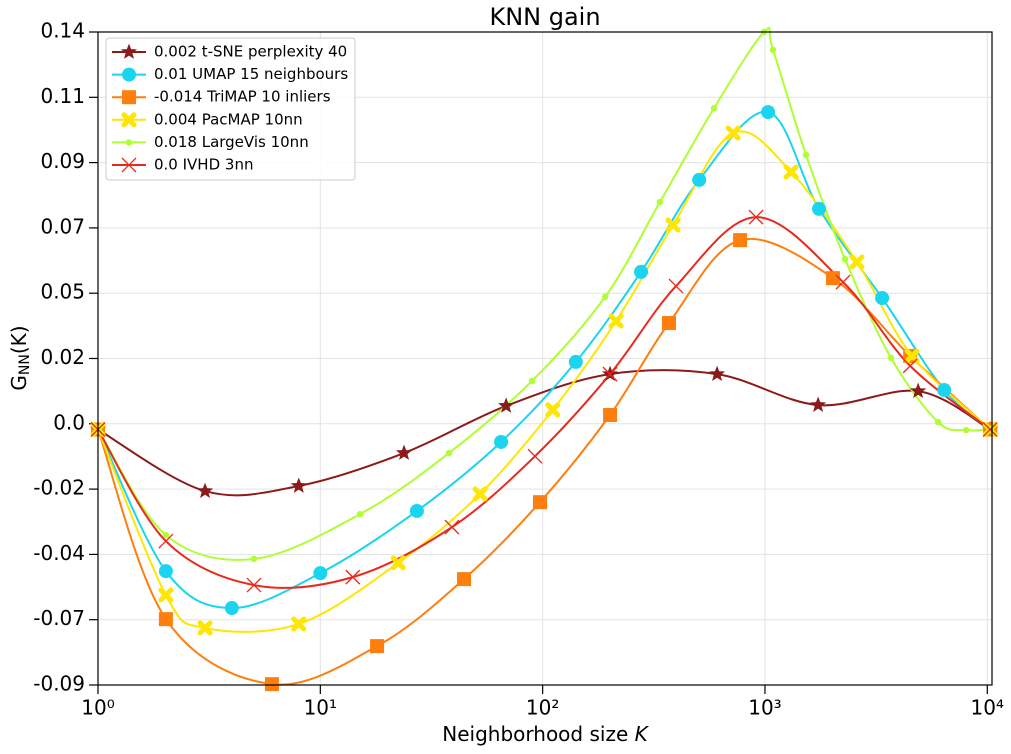 This screenshot has height=754, width=1011. Describe the element at coordinates (62, 292) in the screenshot. I see `y-tick-label: 0.05` at that location.